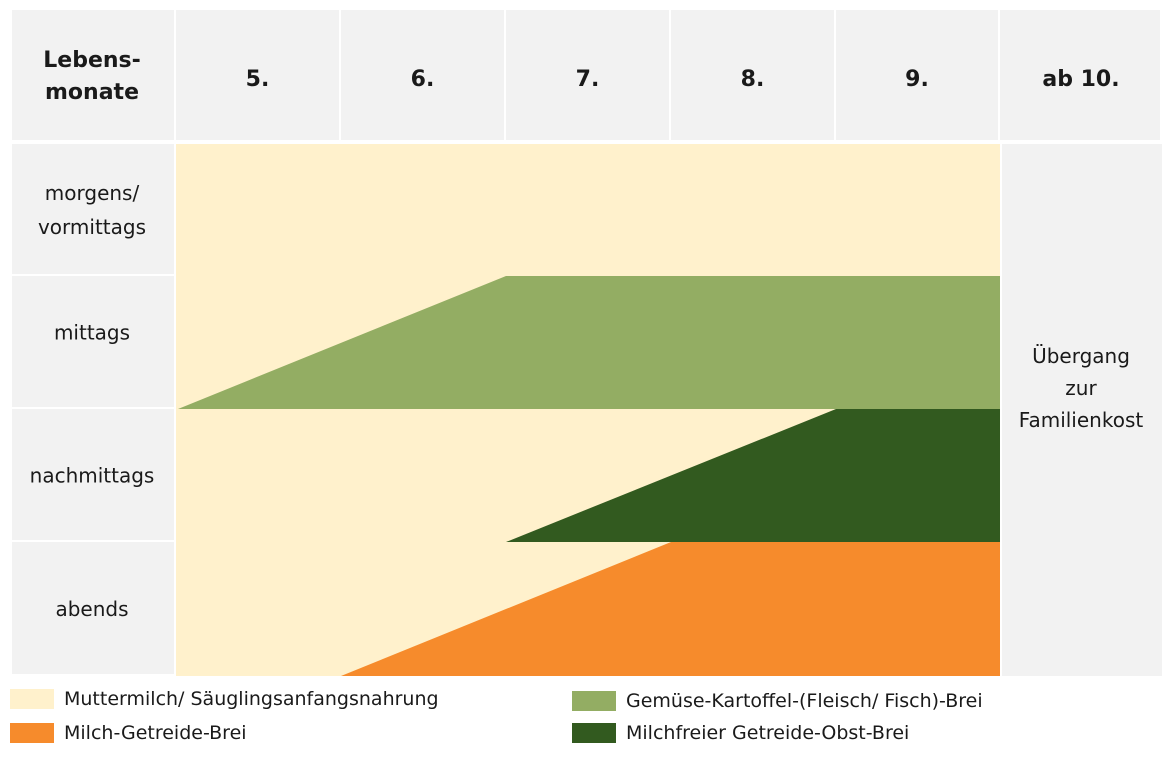 The height and width of the screenshot is (759, 1170). Describe the element at coordinates (92, 333) in the screenshot. I see `row-label-1: mittags` at that location.